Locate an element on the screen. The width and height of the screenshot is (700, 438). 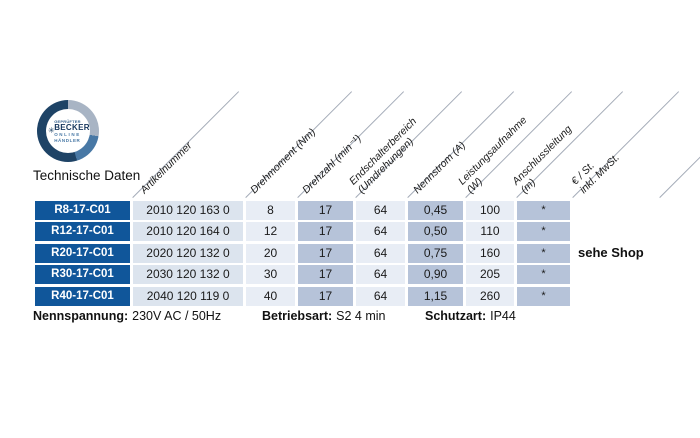
badge-line-online: ONLINE is located at coordinates (67, 134).